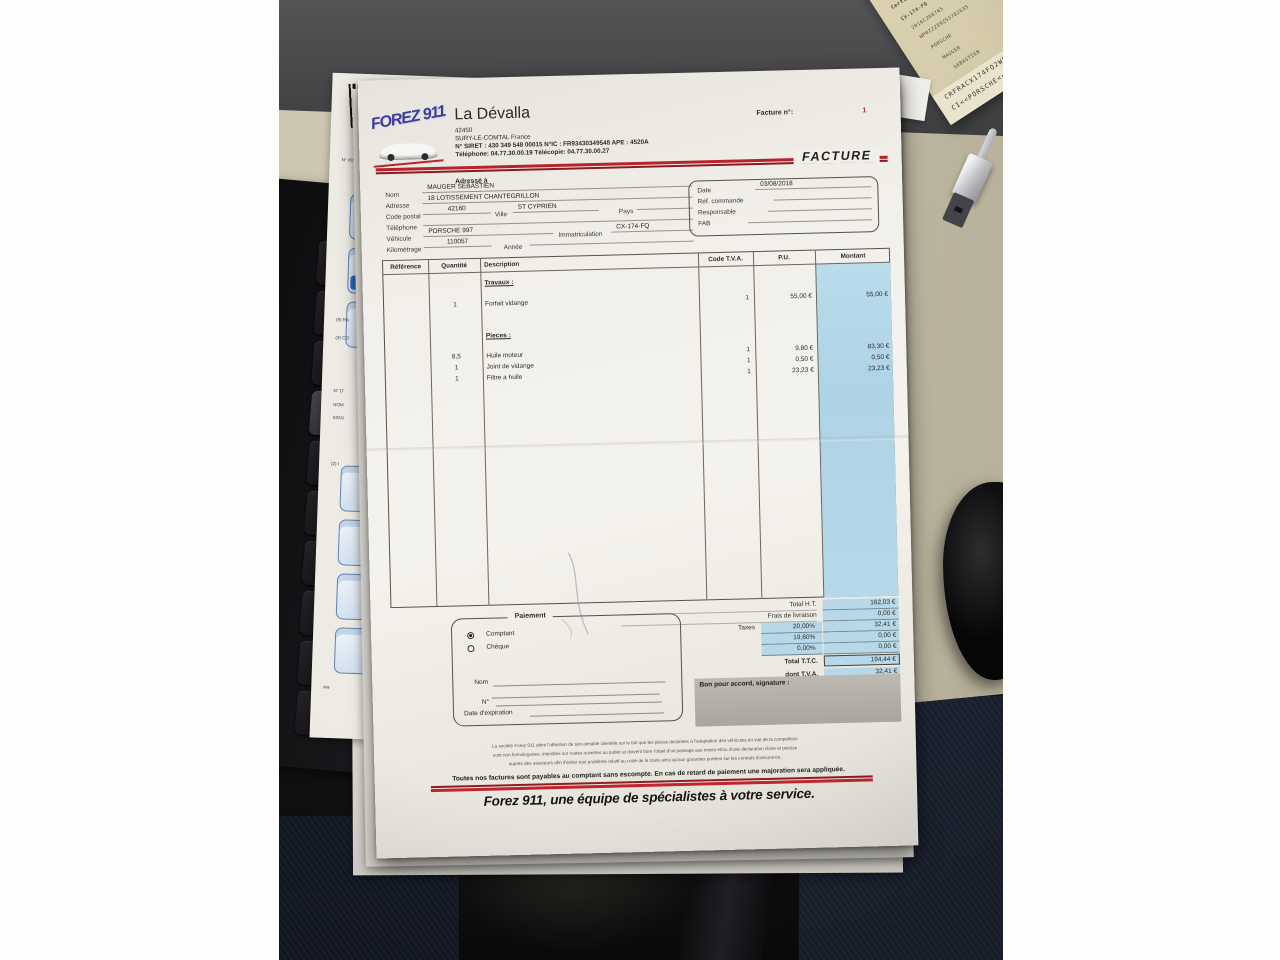 The height and width of the screenshot is (960, 1280). I want to click on total-ttc-value: 194,44 €, so click(861, 660).